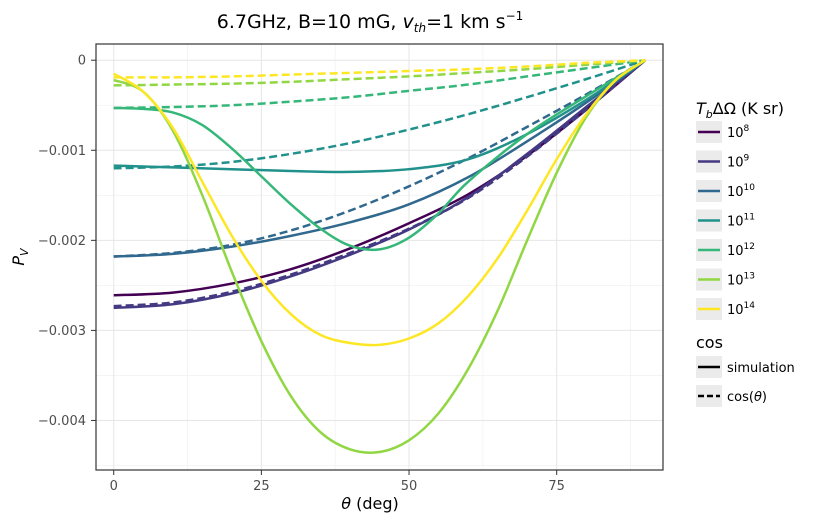 The image size is (830, 527). I want to click on legend-color-label-exp: 8, so click(747, 129).